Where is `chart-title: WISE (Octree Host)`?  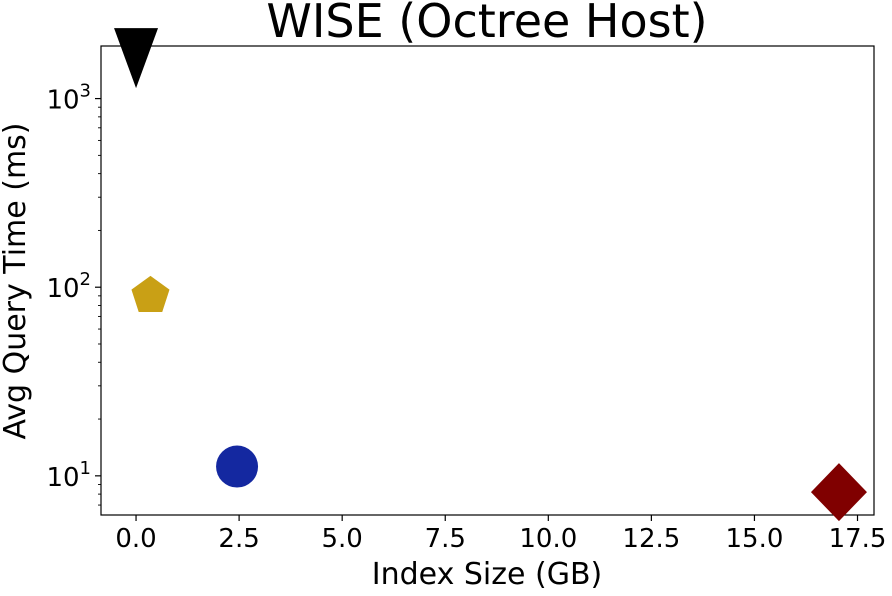
chart-title: WISE (Octree Host) is located at coordinates (486, 24).